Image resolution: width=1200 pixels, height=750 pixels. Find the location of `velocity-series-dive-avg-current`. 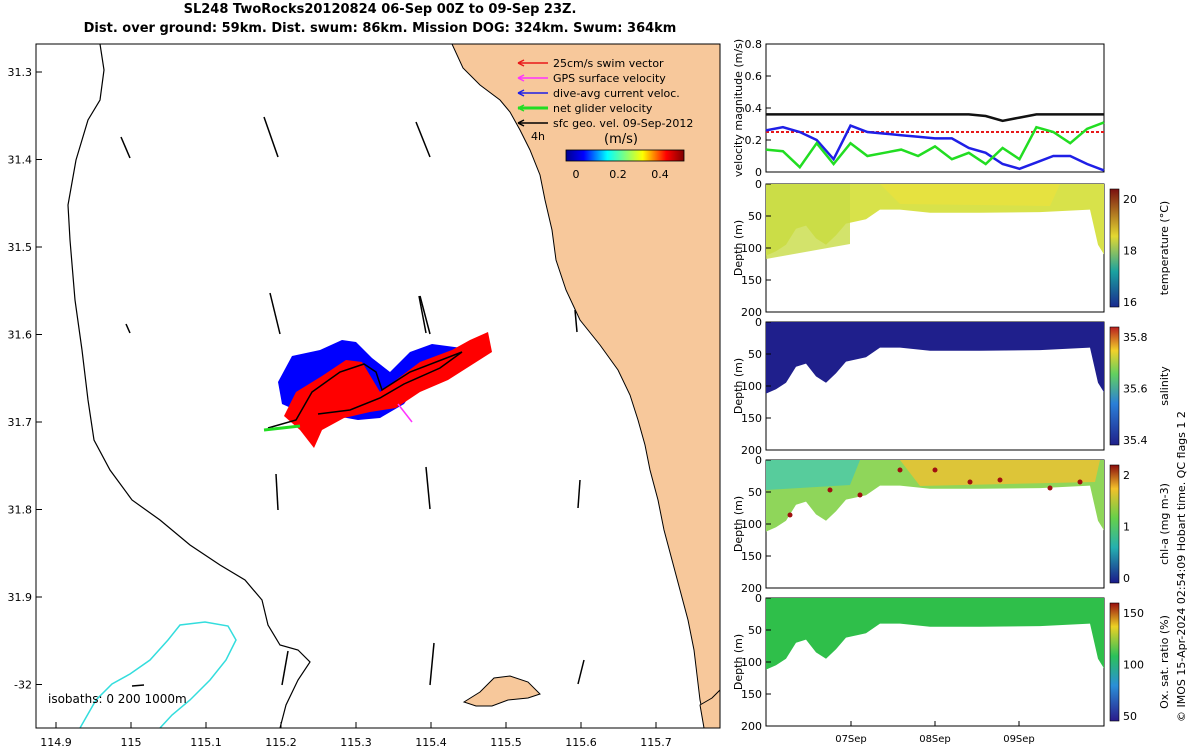

velocity-series-dive-avg-current is located at coordinates (935, 148).